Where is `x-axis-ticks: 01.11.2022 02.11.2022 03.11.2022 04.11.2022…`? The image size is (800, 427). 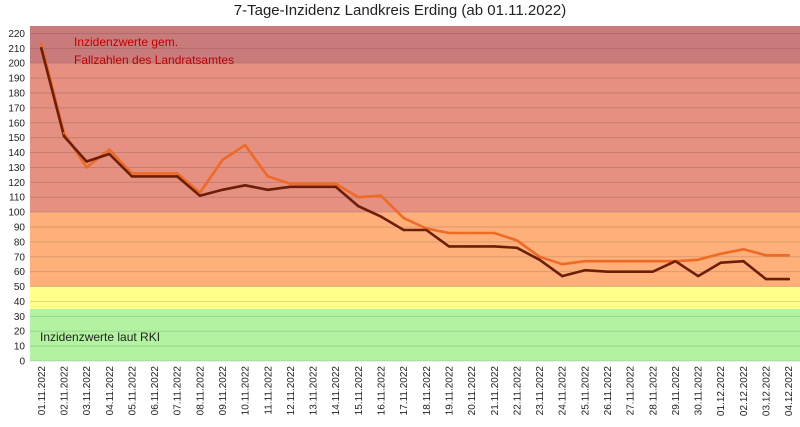
x-axis-ticks: 01.11.2022 02.11.2022 03.11.2022 04.11.2022… is located at coordinates (416, 391).